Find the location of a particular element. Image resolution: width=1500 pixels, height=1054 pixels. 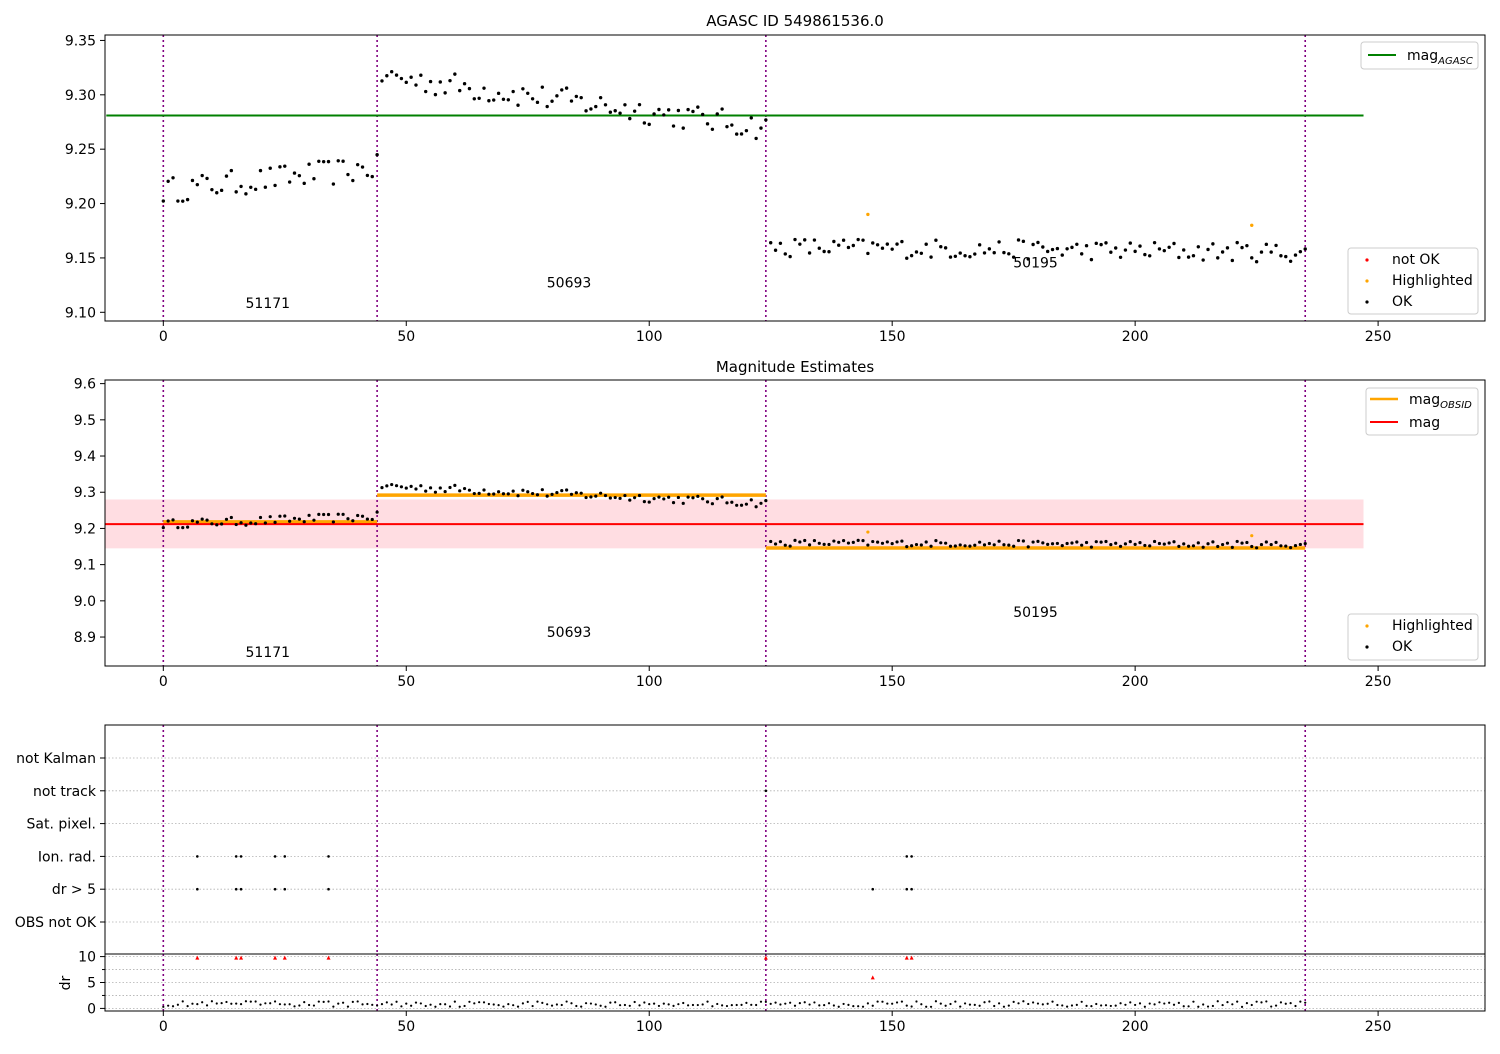

x-tick-label: 0 is located at coordinates (163, 1027).